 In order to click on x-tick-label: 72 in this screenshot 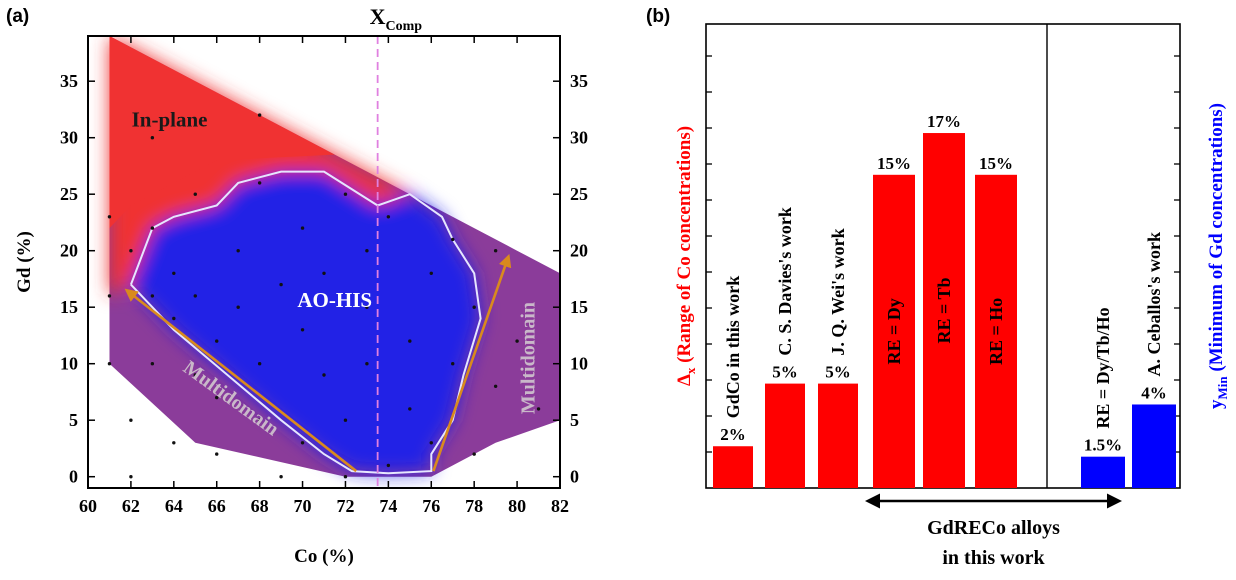, I will do `click(345, 506)`.